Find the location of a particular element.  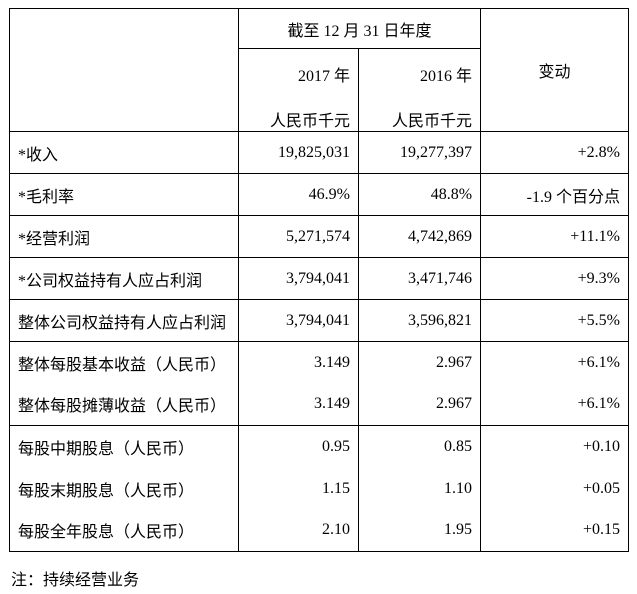

table-row-full-year-dividend: 每股全年股息（人民币） 2.10 1.95 +0.15 is located at coordinates (319, 530).